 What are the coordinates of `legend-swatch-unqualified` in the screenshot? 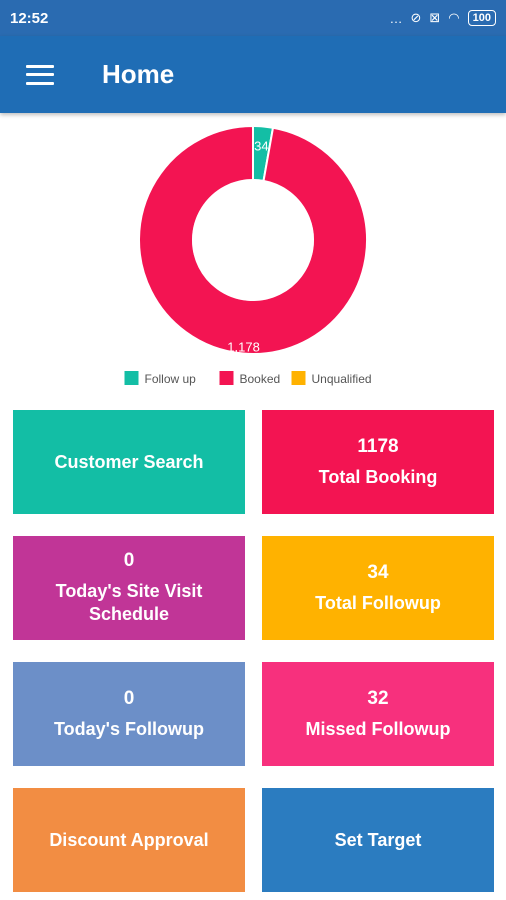 It's located at (298, 378).